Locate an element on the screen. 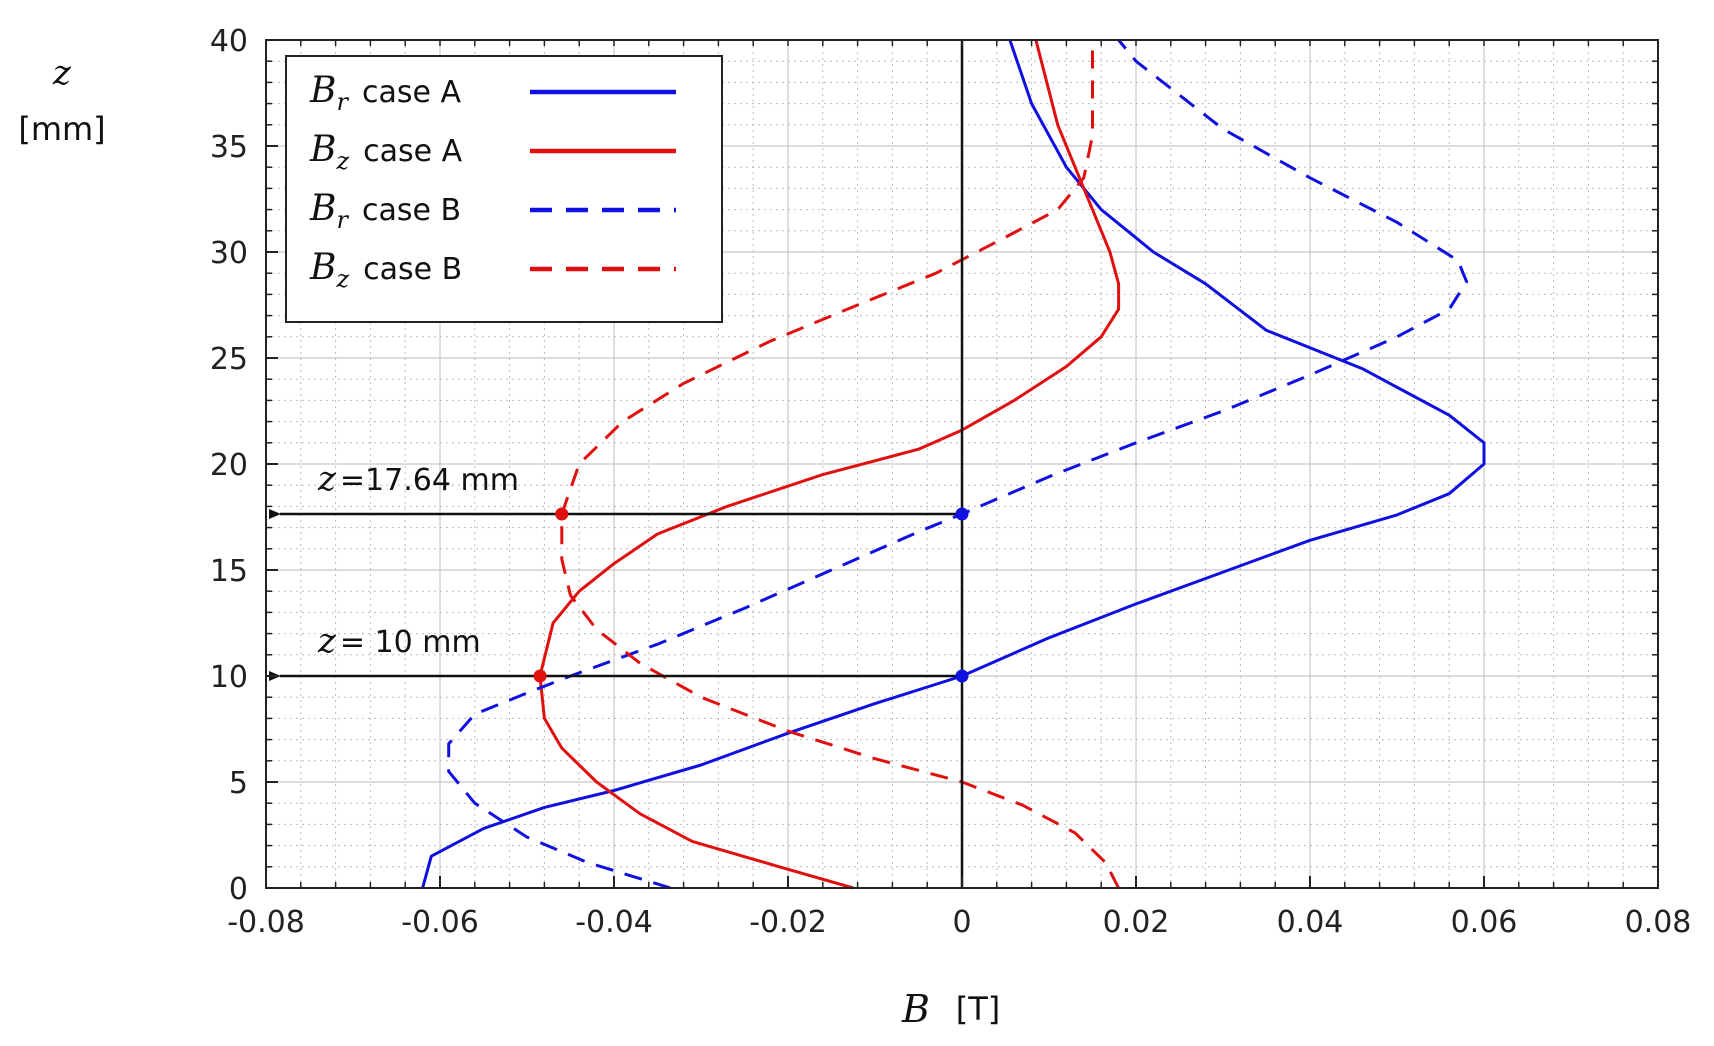 This screenshot has height=1046, width=1714. y-tick-label: 10 is located at coordinates (229, 677).